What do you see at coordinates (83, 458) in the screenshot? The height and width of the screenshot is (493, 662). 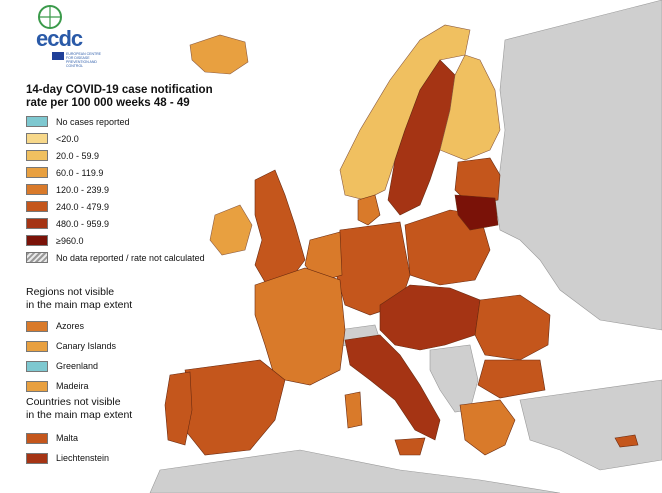 I see `legend-label: Liechtenstein` at bounding box center [83, 458].